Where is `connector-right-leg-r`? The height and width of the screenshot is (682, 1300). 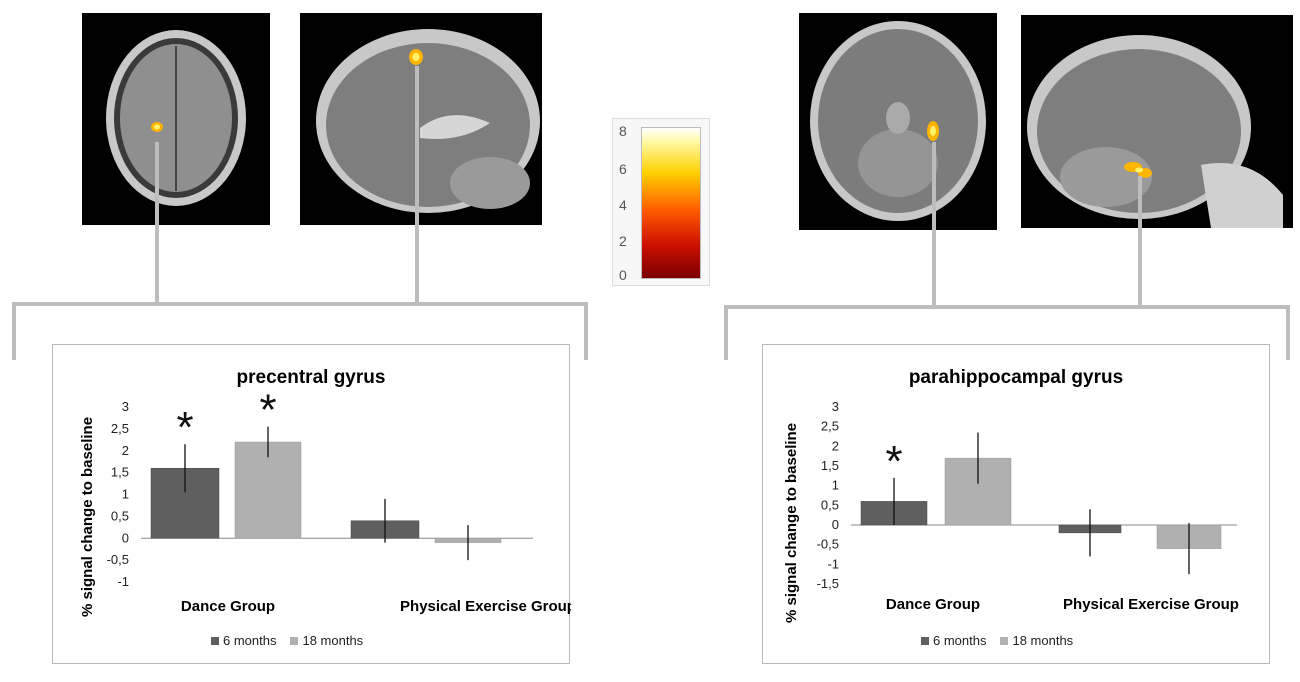 connector-right-leg-r is located at coordinates (1288, 332).